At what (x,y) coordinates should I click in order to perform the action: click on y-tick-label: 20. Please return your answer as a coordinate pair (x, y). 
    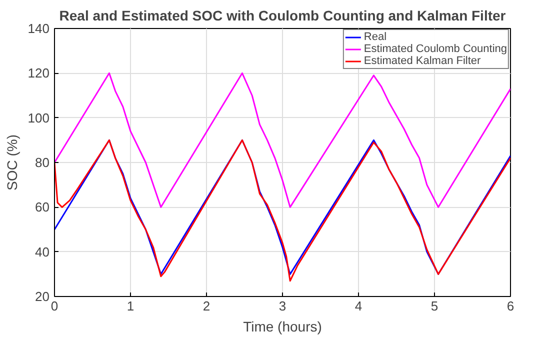
    Looking at the image, I should click on (42, 296).